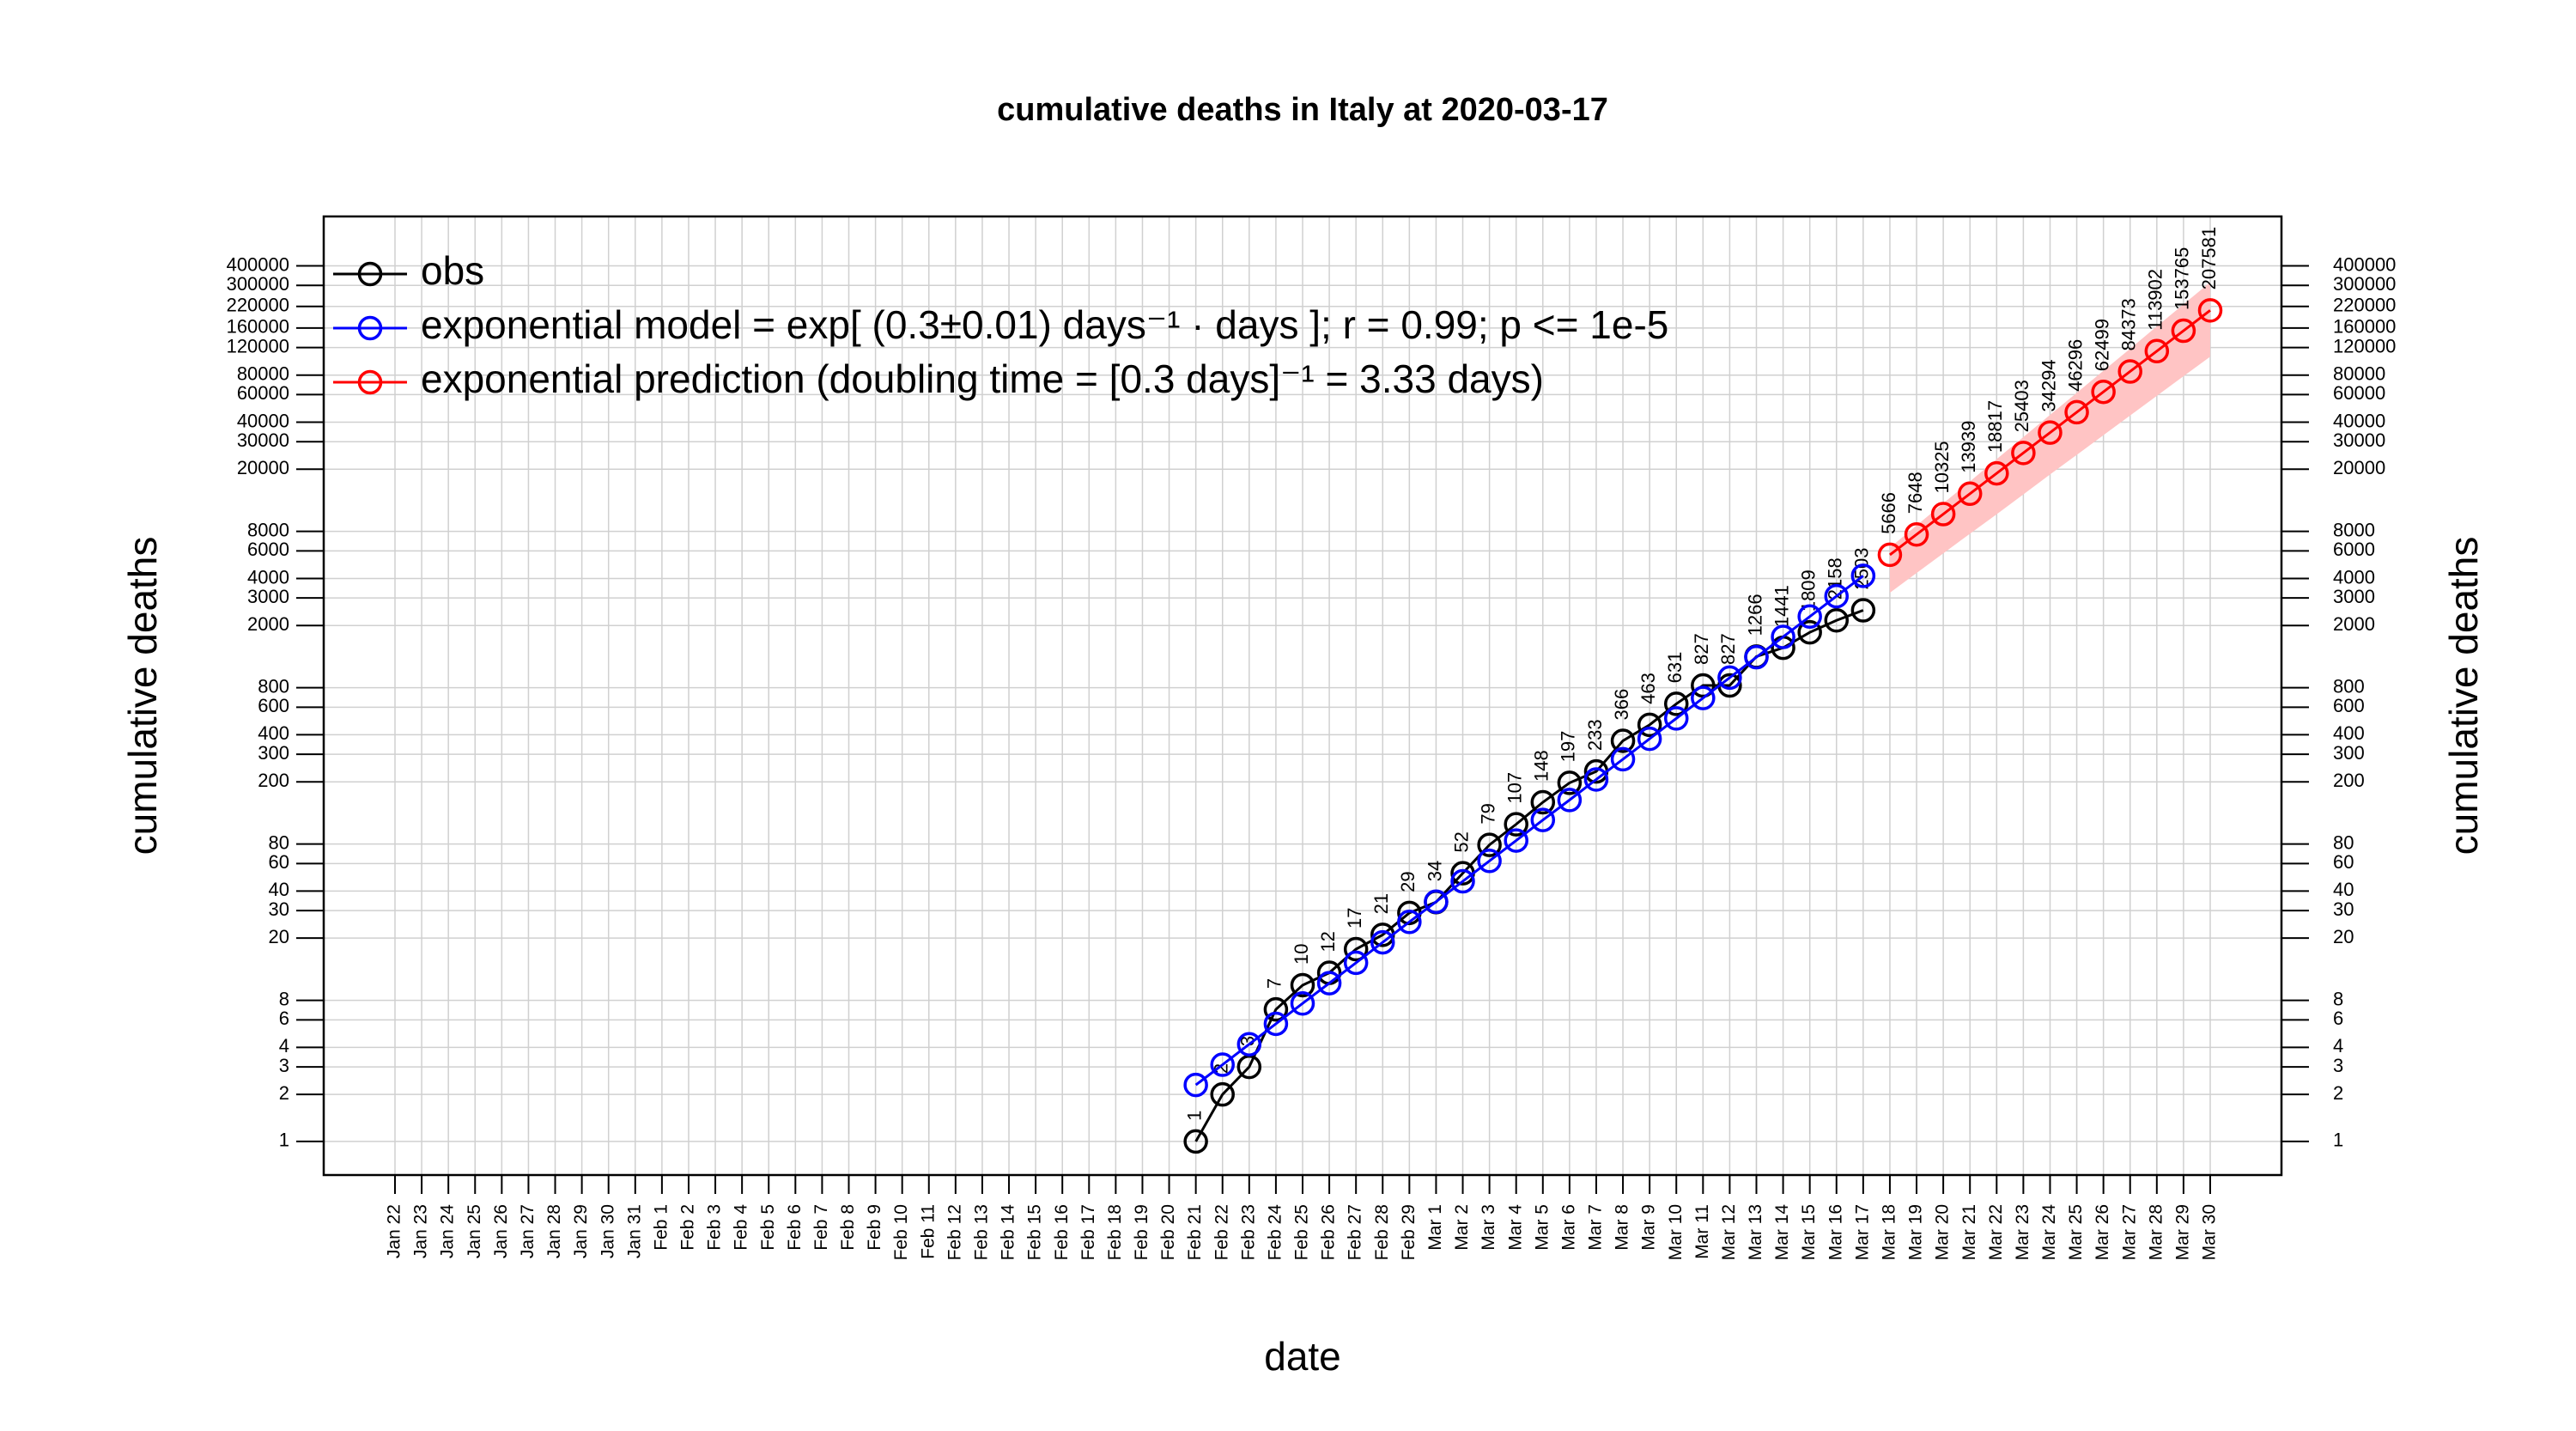 The height and width of the screenshot is (1431, 2576). Describe the element at coordinates (848, 1227) in the screenshot. I see `x-tick-label: Feb 8` at that location.